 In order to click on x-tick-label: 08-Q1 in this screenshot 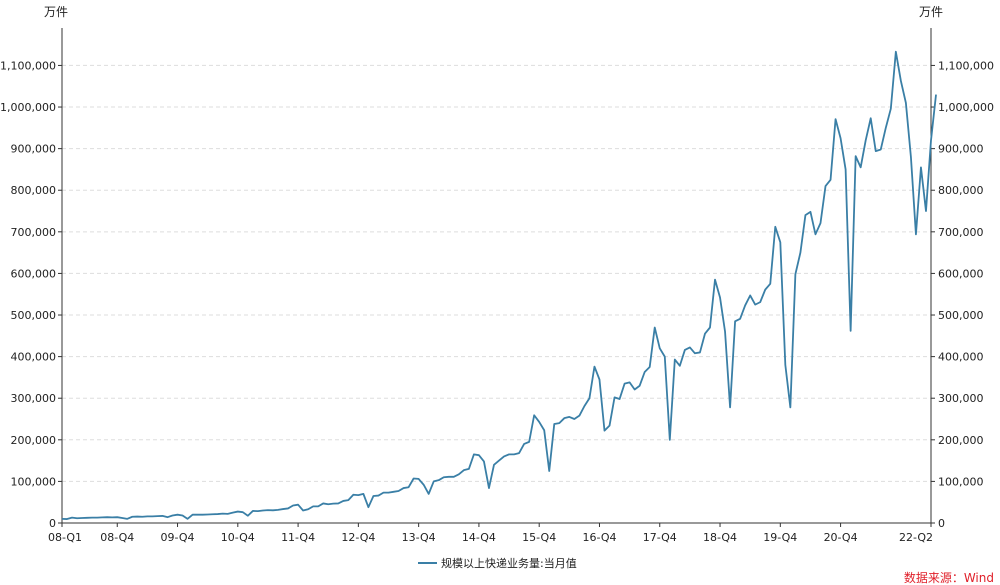, I will do `click(65, 537)`.